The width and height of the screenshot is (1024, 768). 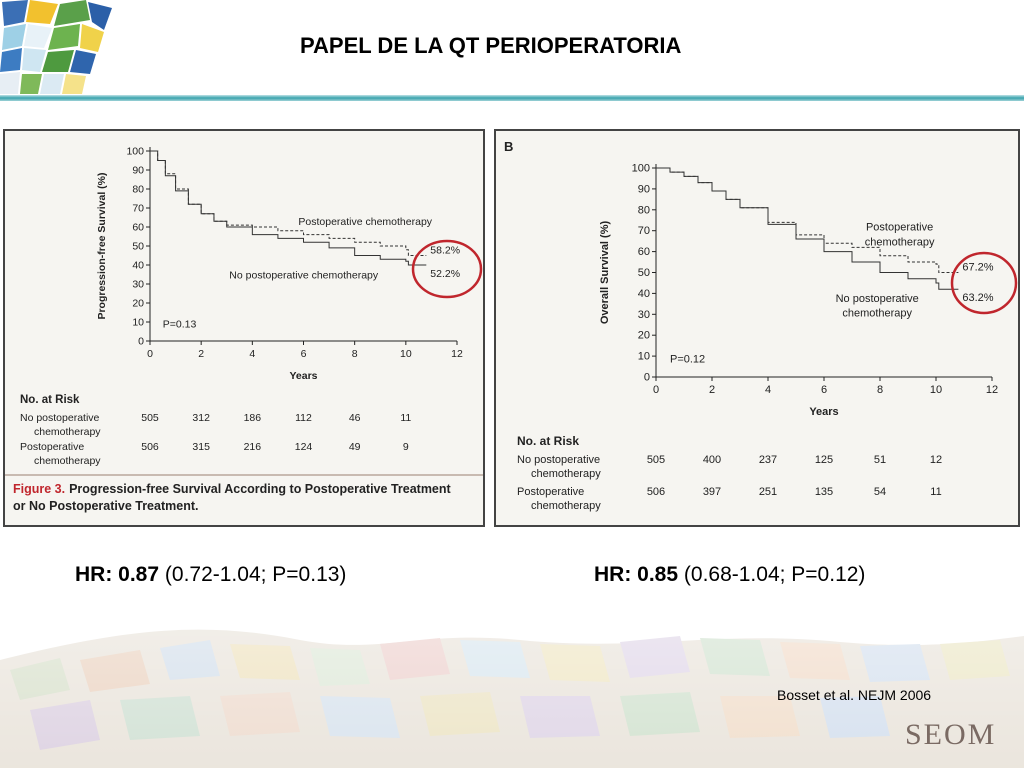 What do you see at coordinates (253, 447) in the screenshot?
I see `risk-table-cell: 216` at bounding box center [253, 447].